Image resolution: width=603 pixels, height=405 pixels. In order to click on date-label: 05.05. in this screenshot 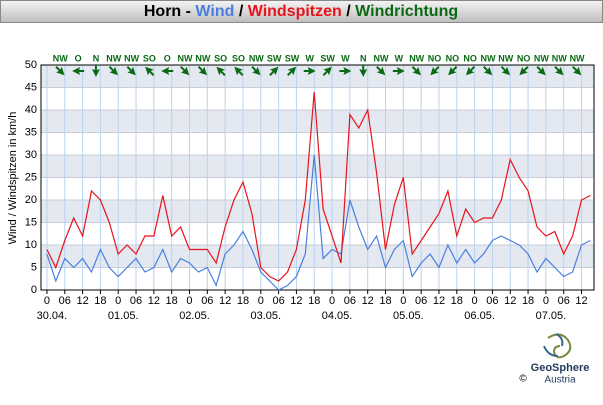, I will do `click(408, 316)`.